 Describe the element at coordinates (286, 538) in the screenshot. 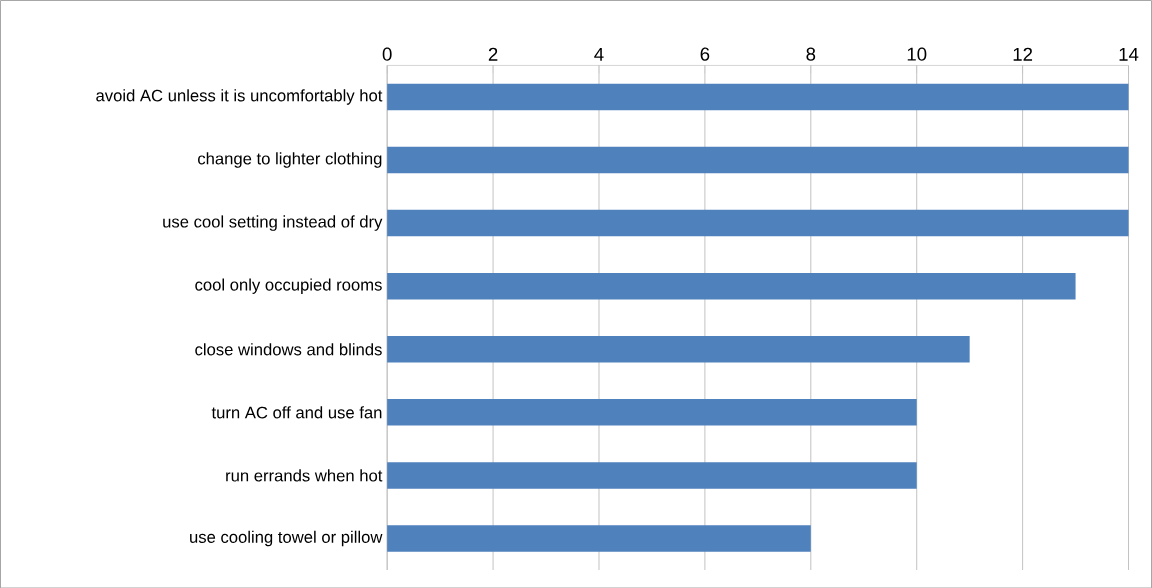

I see `y-tick-label: use cooling towel or pillow` at that location.